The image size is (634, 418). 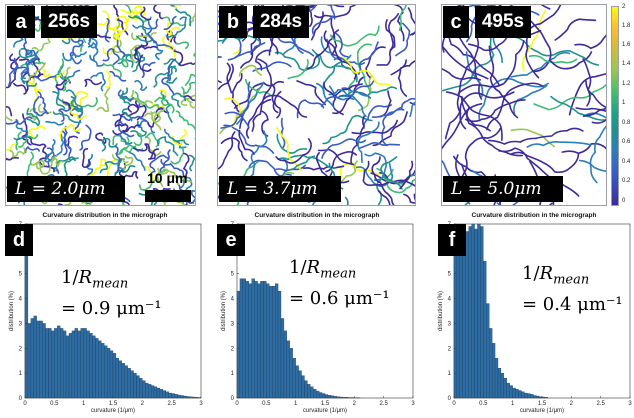 I want to click on micrograph-image-a, so click(x=100, y=105).